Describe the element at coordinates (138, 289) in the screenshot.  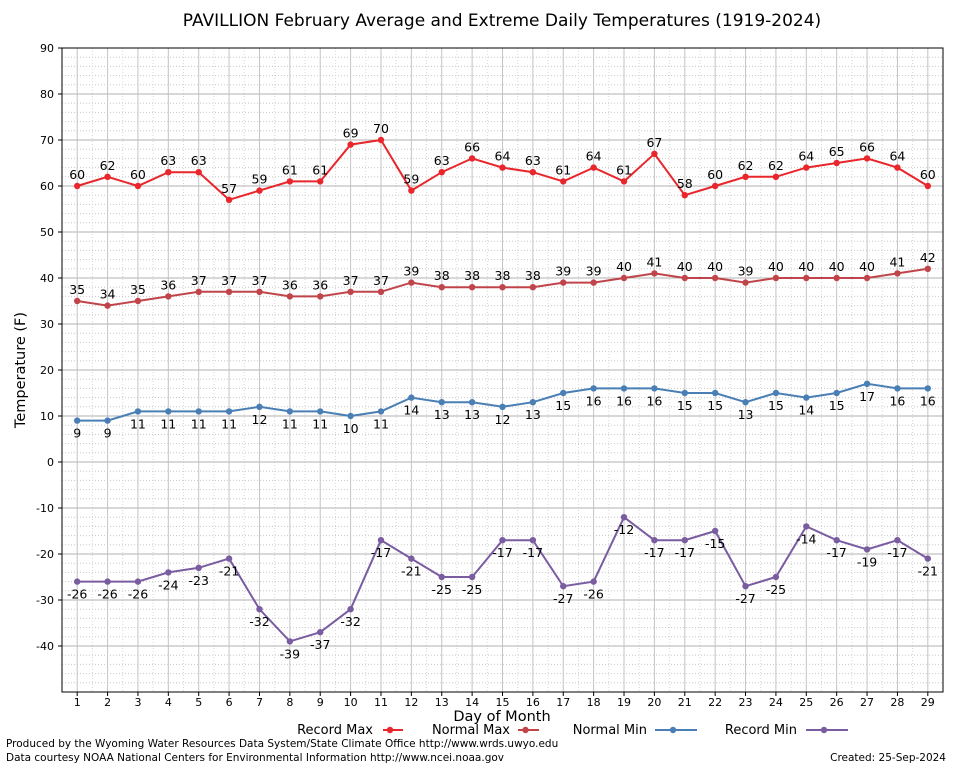
I see `data-label: 35` at that location.